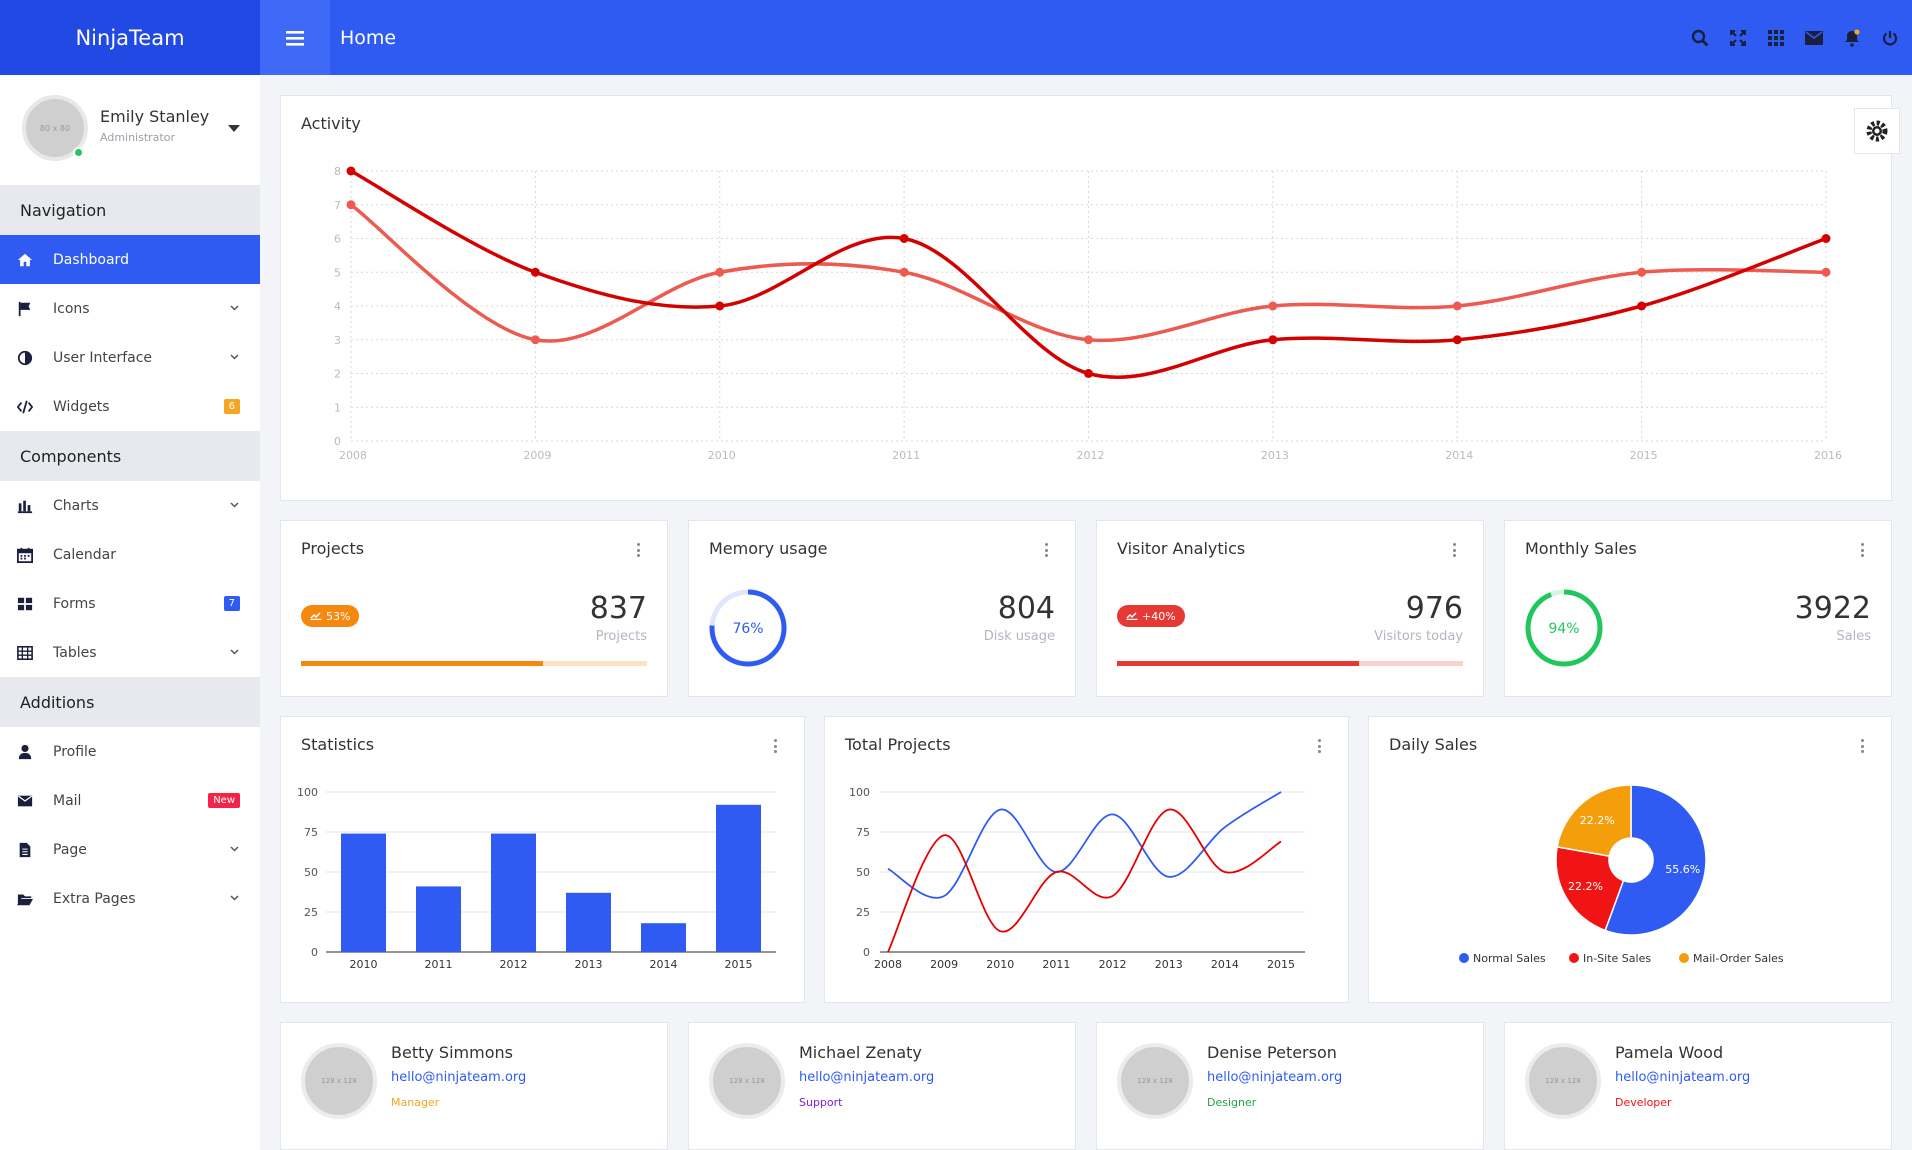 The width and height of the screenshot is (1912, 1150). I want to click on stat-card-title: Projects, so click(333, 548).